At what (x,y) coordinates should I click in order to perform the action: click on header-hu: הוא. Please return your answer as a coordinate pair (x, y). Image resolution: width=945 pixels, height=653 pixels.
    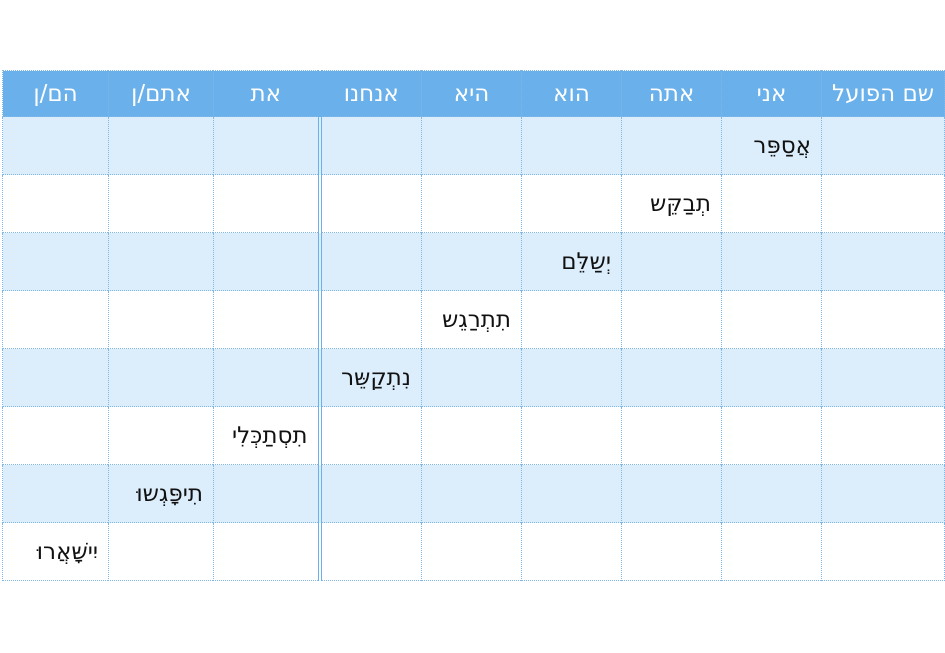
    Looking at the image, I should click on (571, 93).